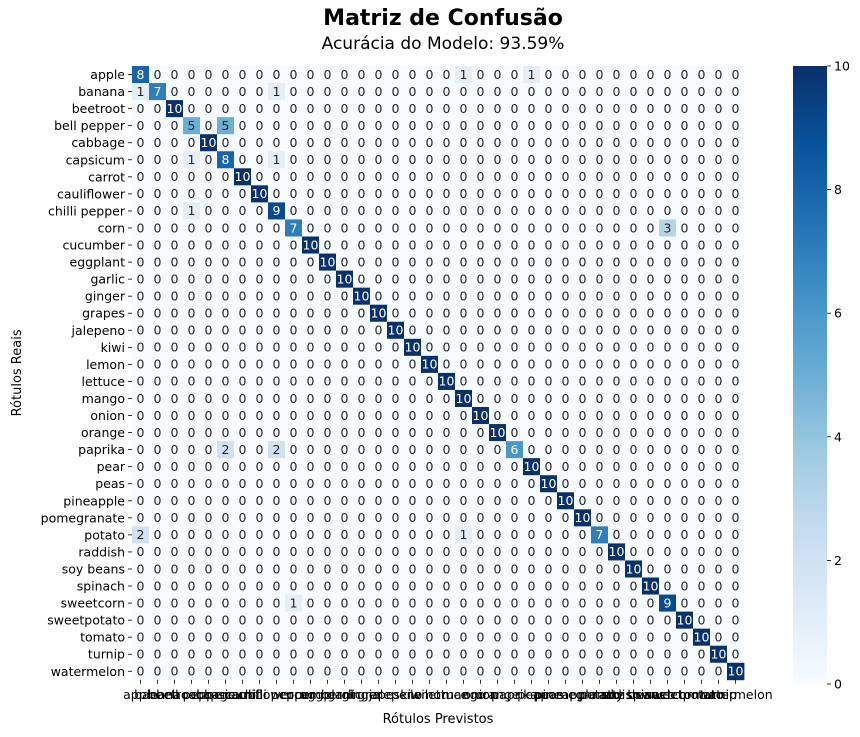  Describe the element at coordinates (226, 449) in the screenshot. I see `cell-value-label: 2` at that location.